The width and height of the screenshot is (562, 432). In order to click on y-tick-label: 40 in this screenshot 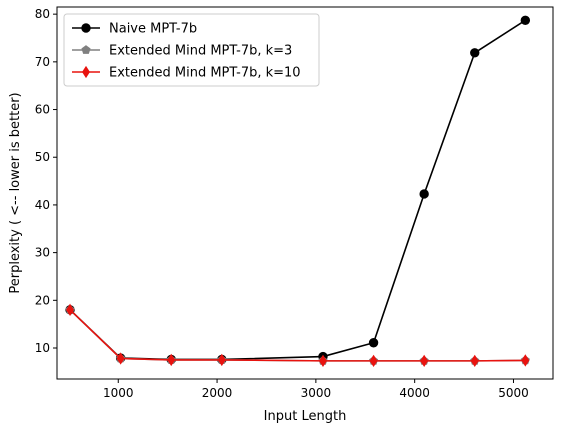, I will do `click(42, 205)`.